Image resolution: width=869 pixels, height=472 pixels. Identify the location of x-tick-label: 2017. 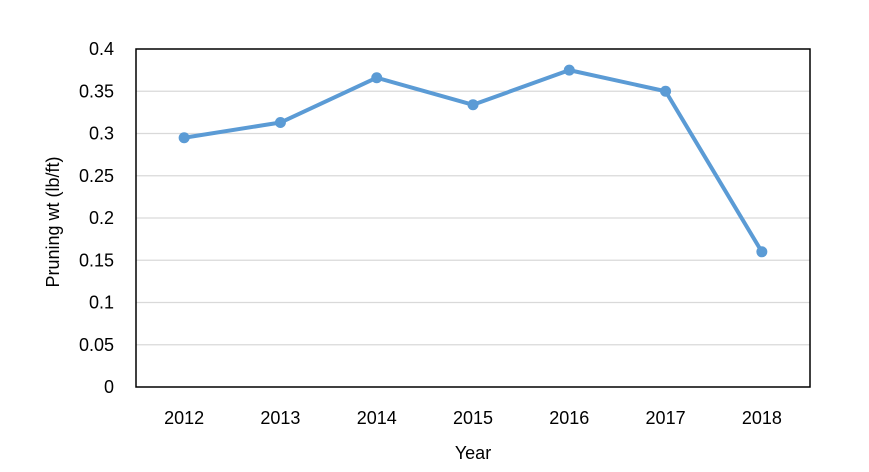
(666, 418).